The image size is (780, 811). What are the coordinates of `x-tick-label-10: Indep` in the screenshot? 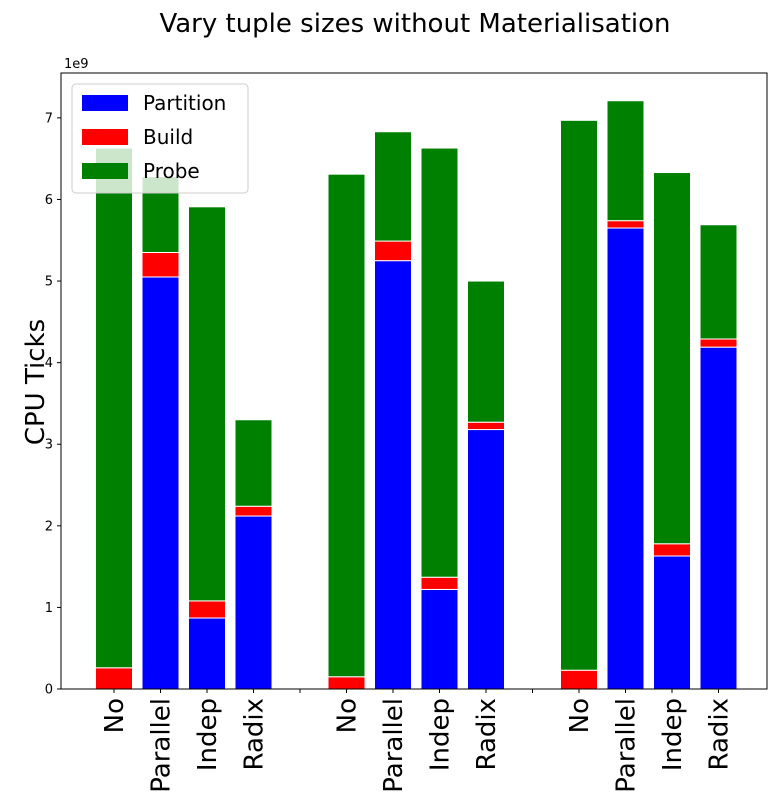 It's located at (673, 734).